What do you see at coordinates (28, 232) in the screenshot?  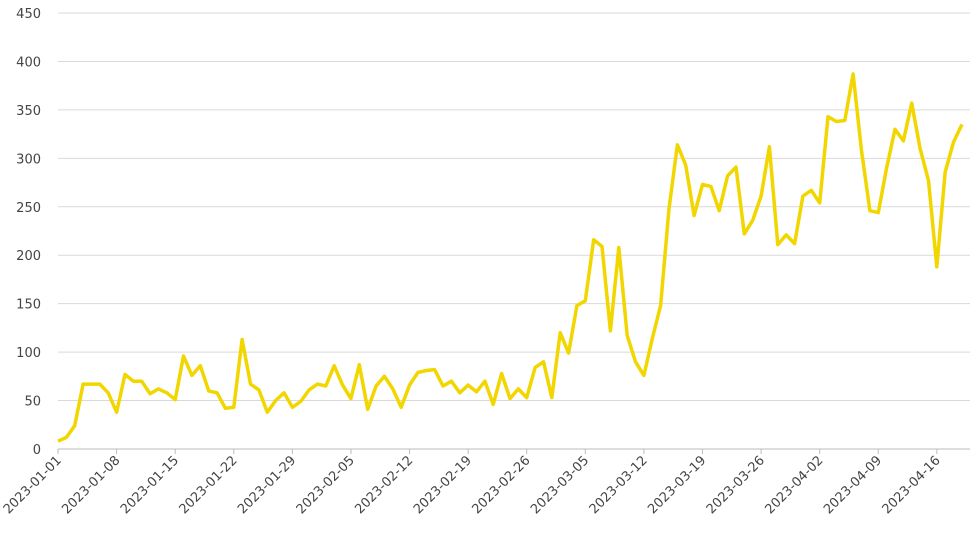 I see `y-axis: 0 50 100 150 200 250 300 350 400 450` at bounding box center [28, 232].